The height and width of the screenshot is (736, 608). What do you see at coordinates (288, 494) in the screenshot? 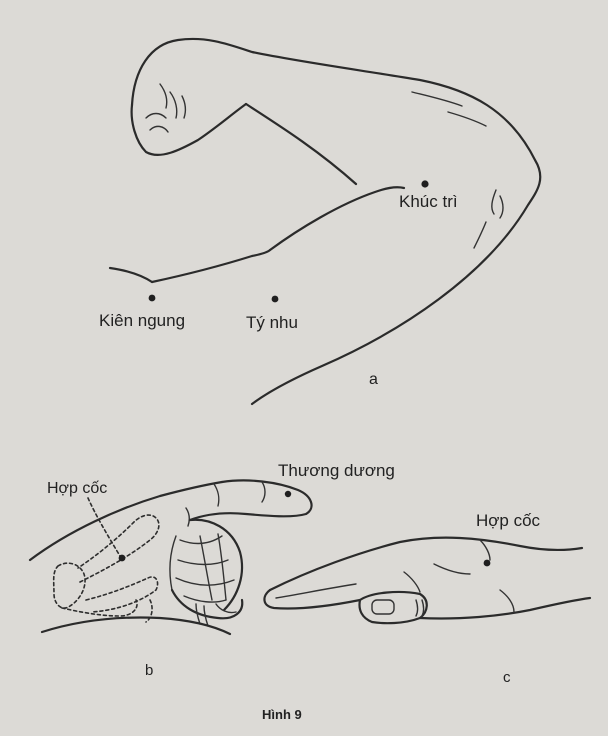
I see `thuong-duong-point` at bounding box center [288, 494].